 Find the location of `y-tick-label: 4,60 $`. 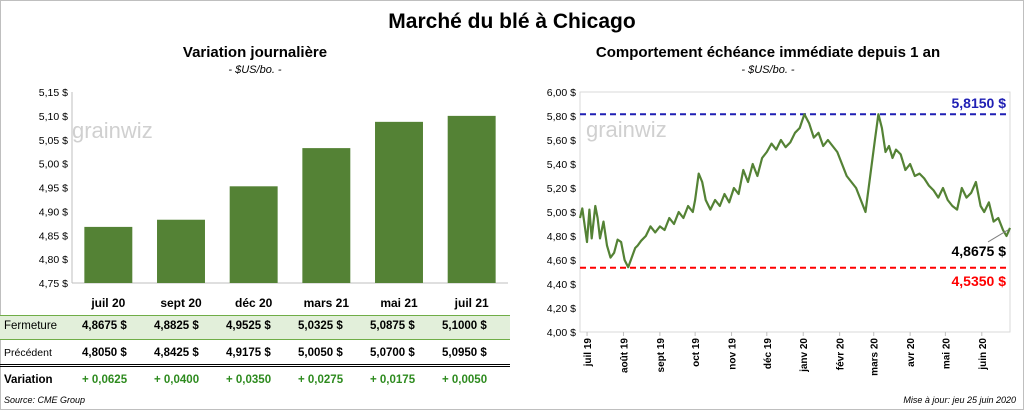

y-tick-label: 4,60 $ is located at coordinates (561, 261).